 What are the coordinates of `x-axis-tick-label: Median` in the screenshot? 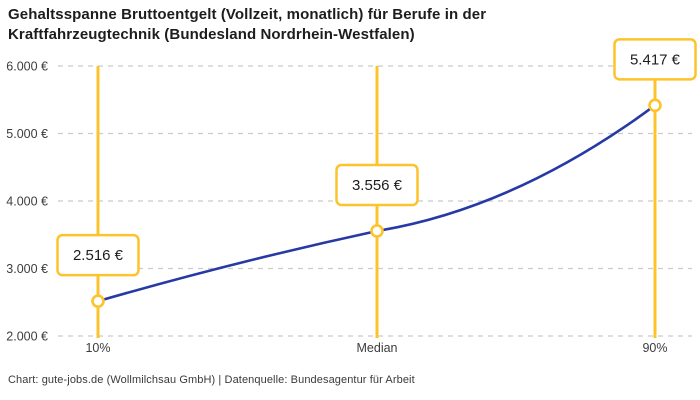 It's located at (377, 348).